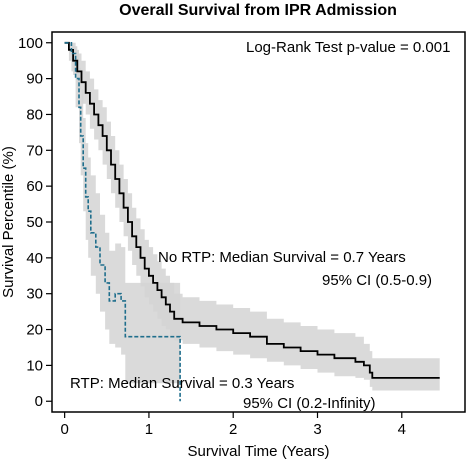 This screenshot has height=468, width=474. Describe the element at coordinates (8, 222) in the screenshot. I see `y-axis-label: Survival Percentile (%)` at that location.